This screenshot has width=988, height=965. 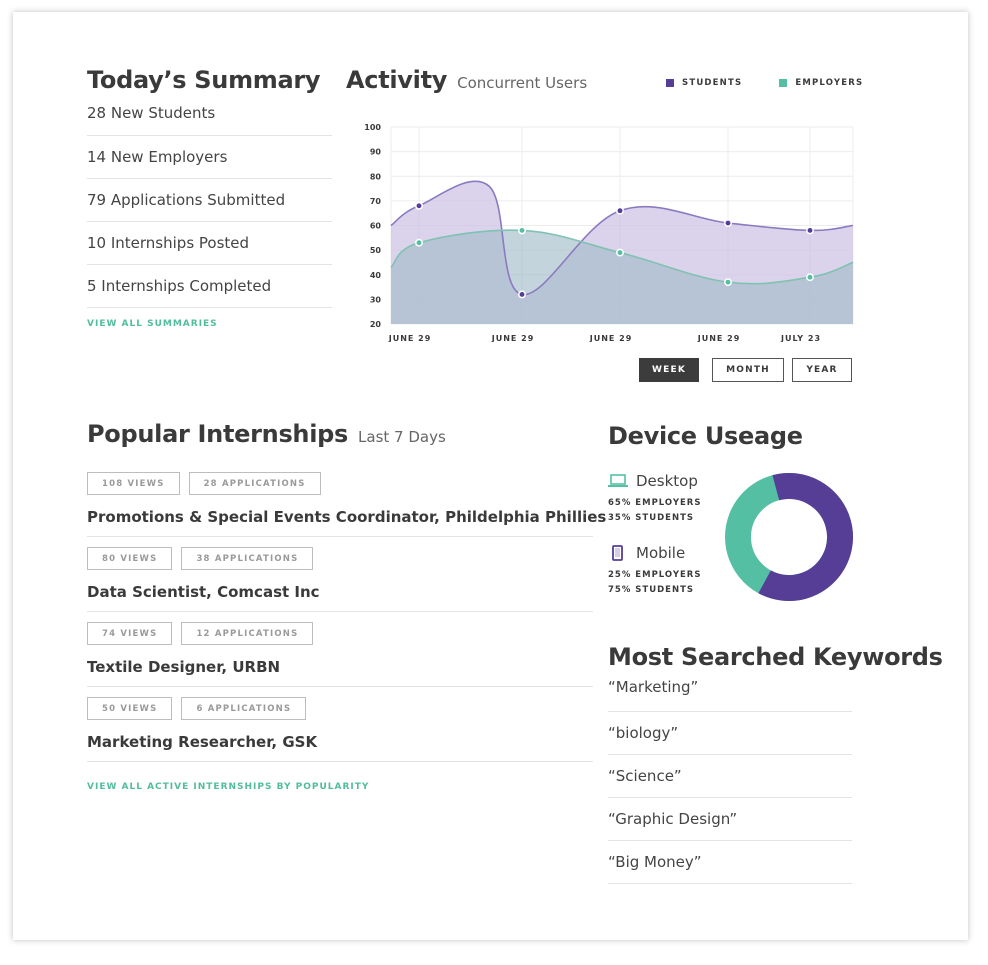 I want to click on applications-badge: 12 APPLICATIONS, so click(x=247, y=633).